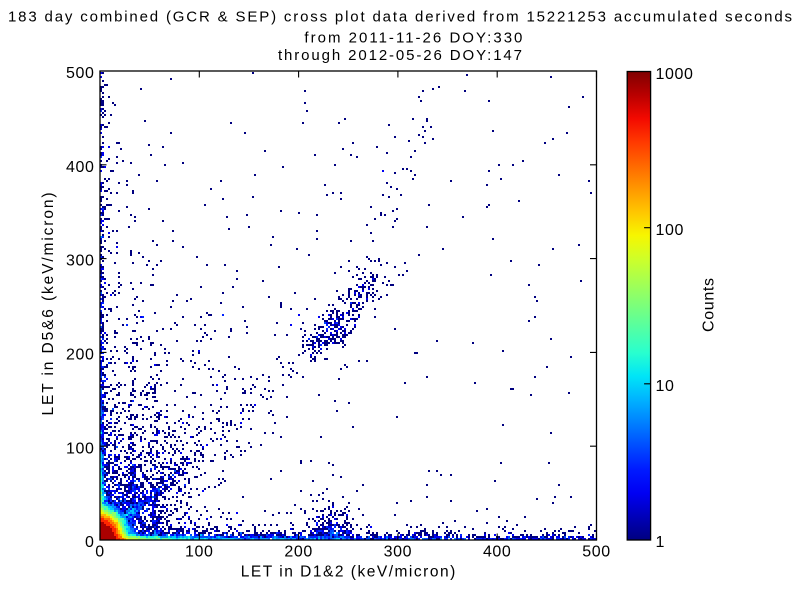 The width and height of the screenshot is (800, 600). I want to click on svg-text: from 2011-11-26 DOY:330, so click(413, 38).